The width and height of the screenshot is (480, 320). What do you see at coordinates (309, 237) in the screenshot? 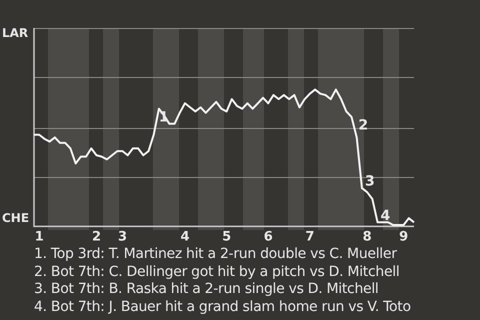
I see `x-tick-label: 7` at bounding box center [309, 237].